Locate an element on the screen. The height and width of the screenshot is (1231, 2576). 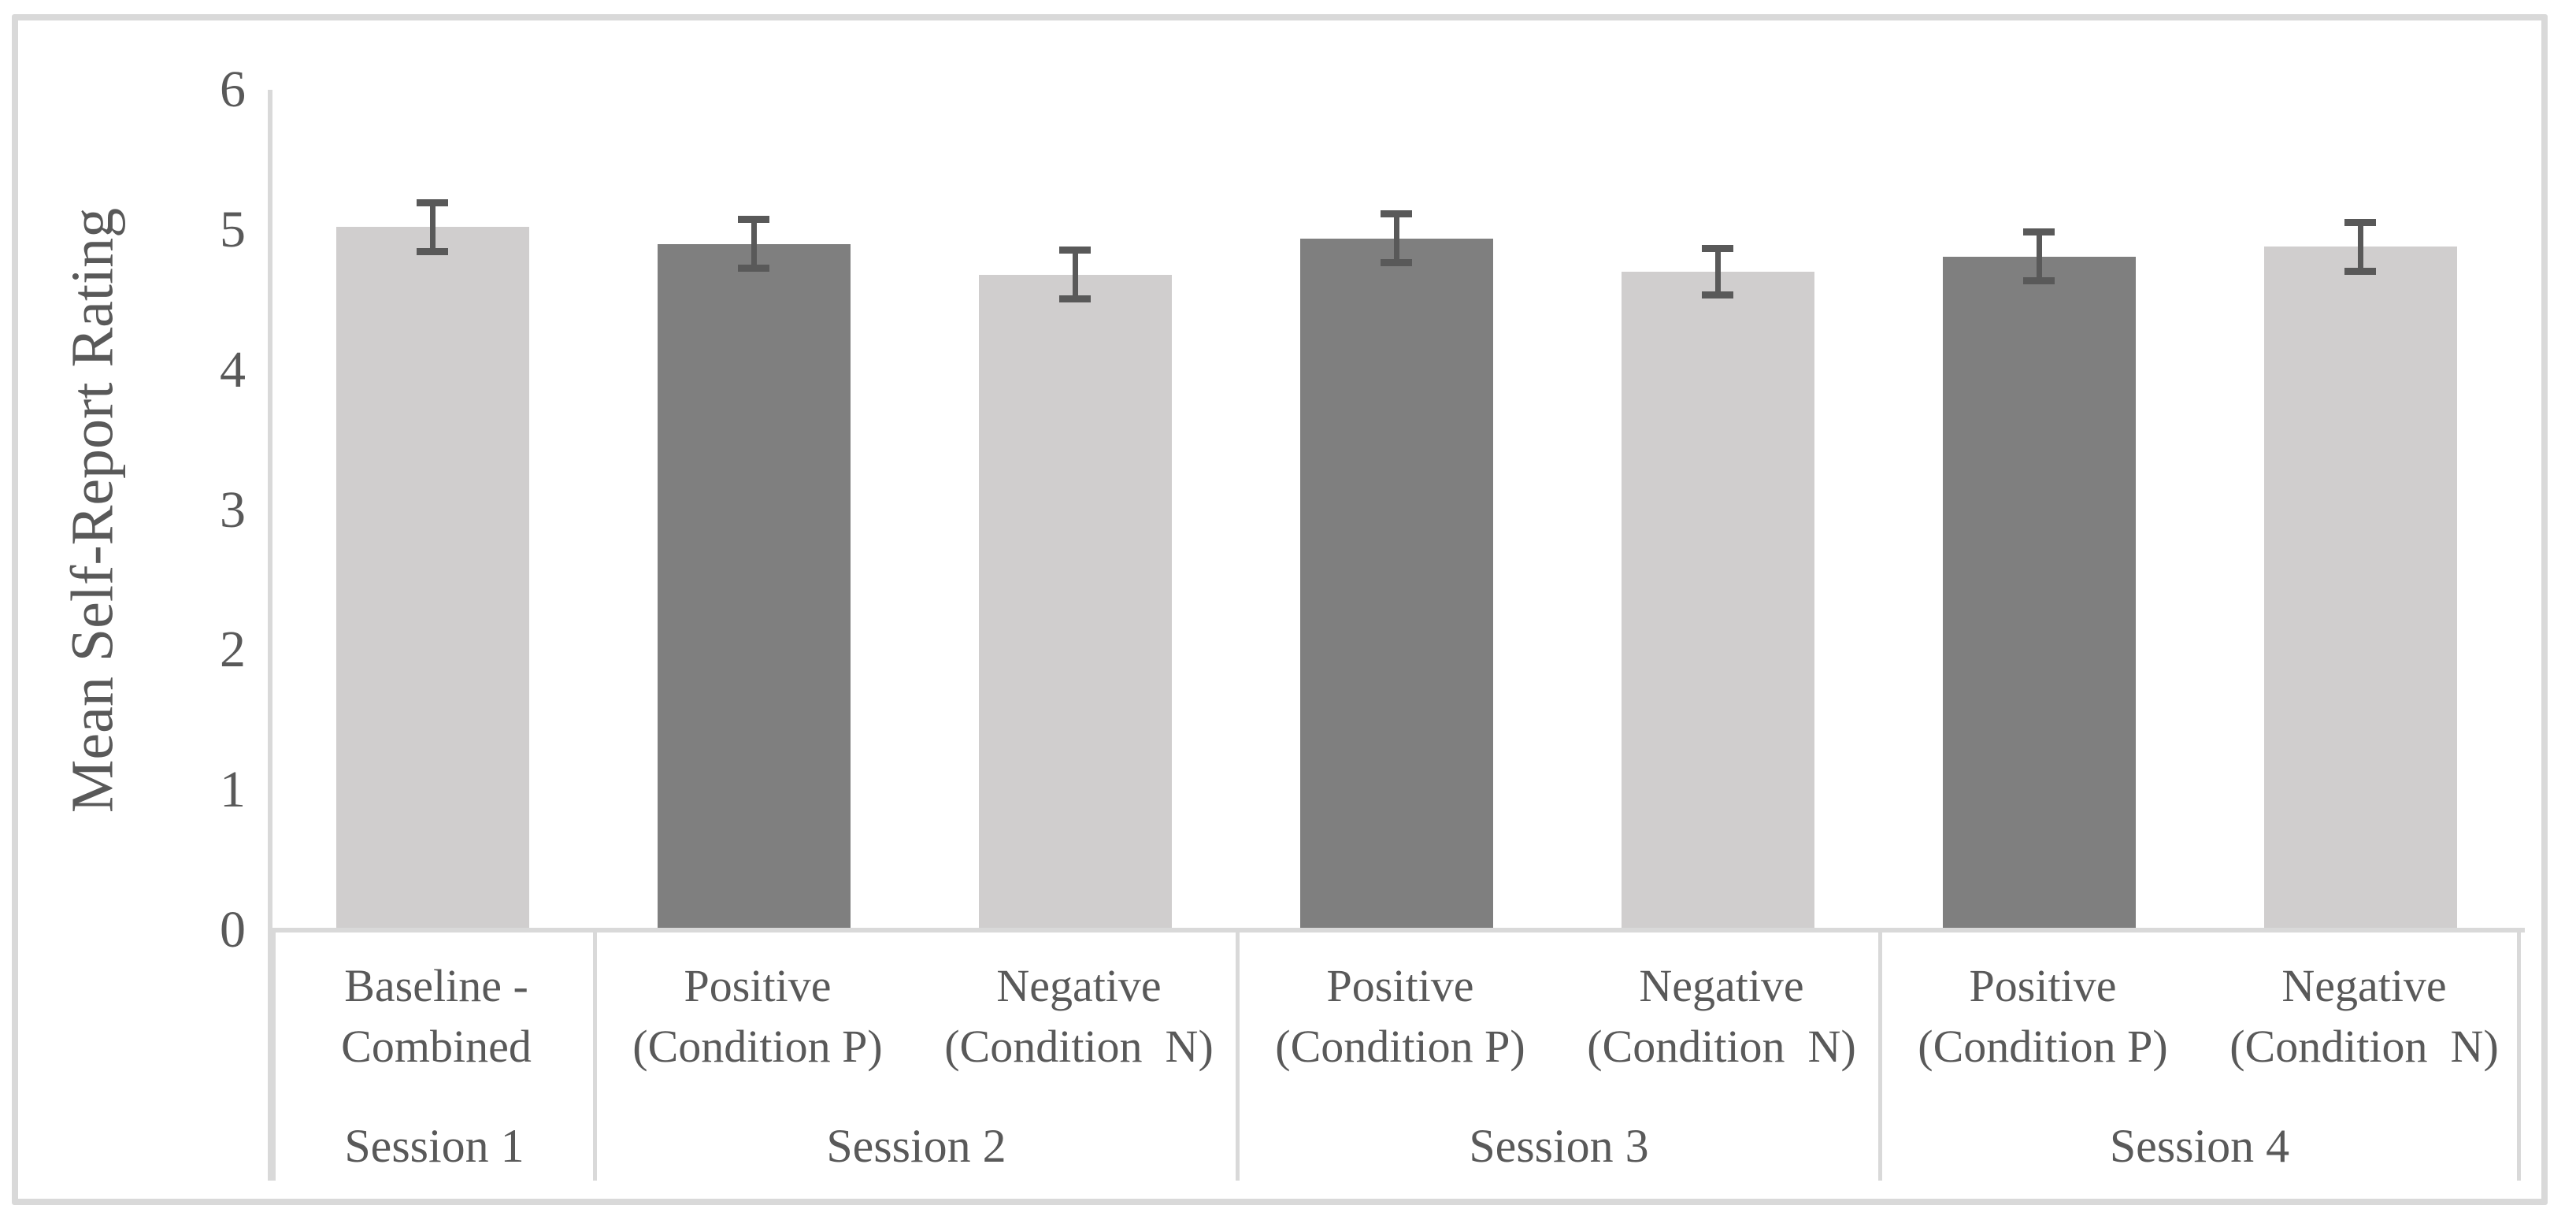
session-label: Session 2 is located at coordinates (916, 1146).